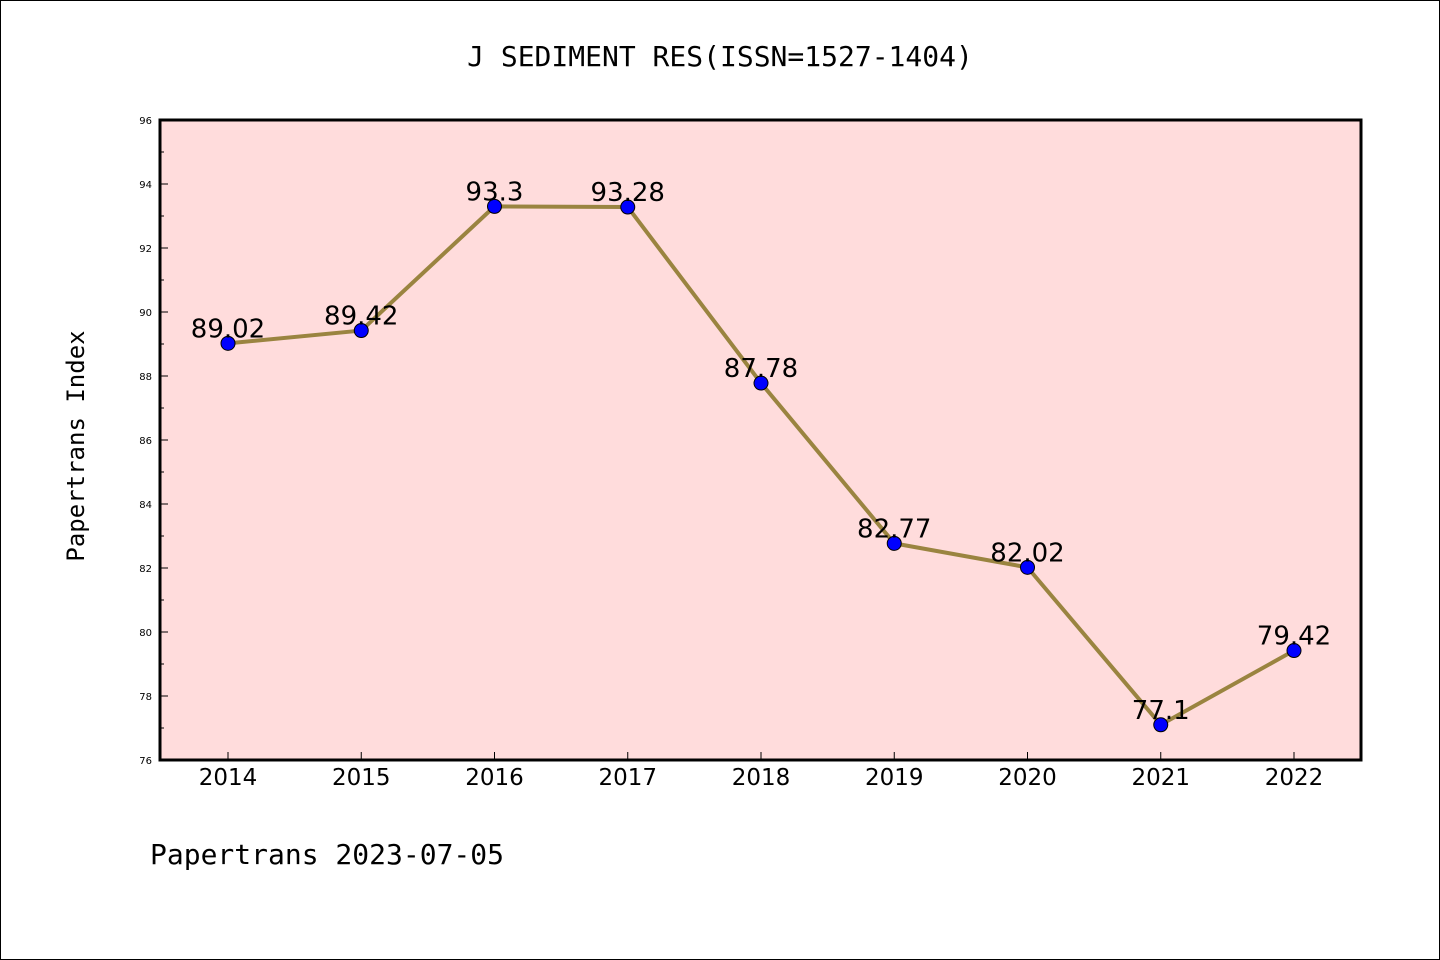 The width and height of the screenshot is (1440, 960). Describe the element at coordinates (228, 329) in the screenshot. I see `data-label: 89.02` at that location.